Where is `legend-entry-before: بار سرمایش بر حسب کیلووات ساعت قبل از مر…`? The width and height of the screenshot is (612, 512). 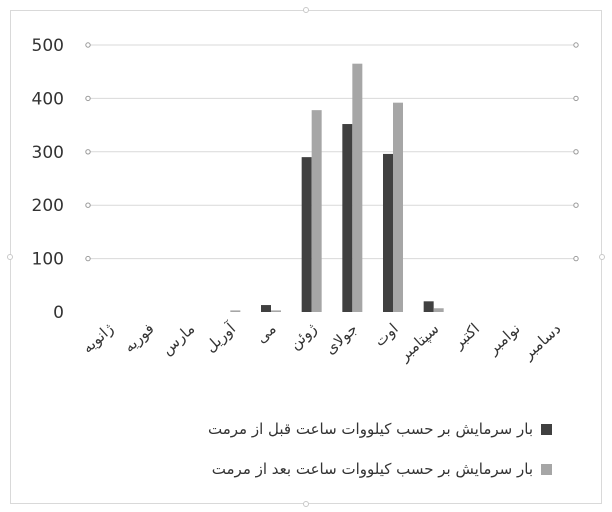
legend-entry-before: بار سرمایش بر حسب کیلووات ساعت قبل از مر… is located at coordinates (380, 429).